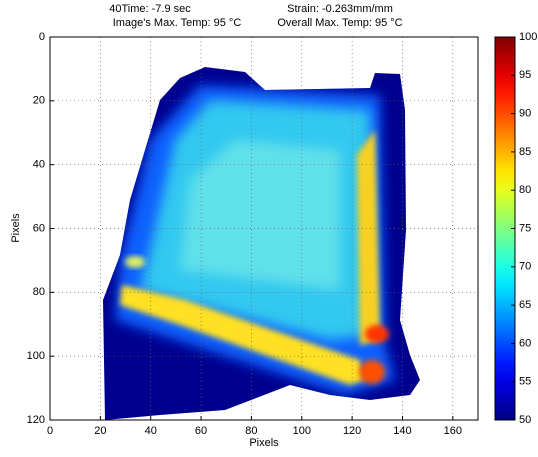 The image size is (538, 457). I want to click on colorbar-tick-label: 60, so click(525, 343).